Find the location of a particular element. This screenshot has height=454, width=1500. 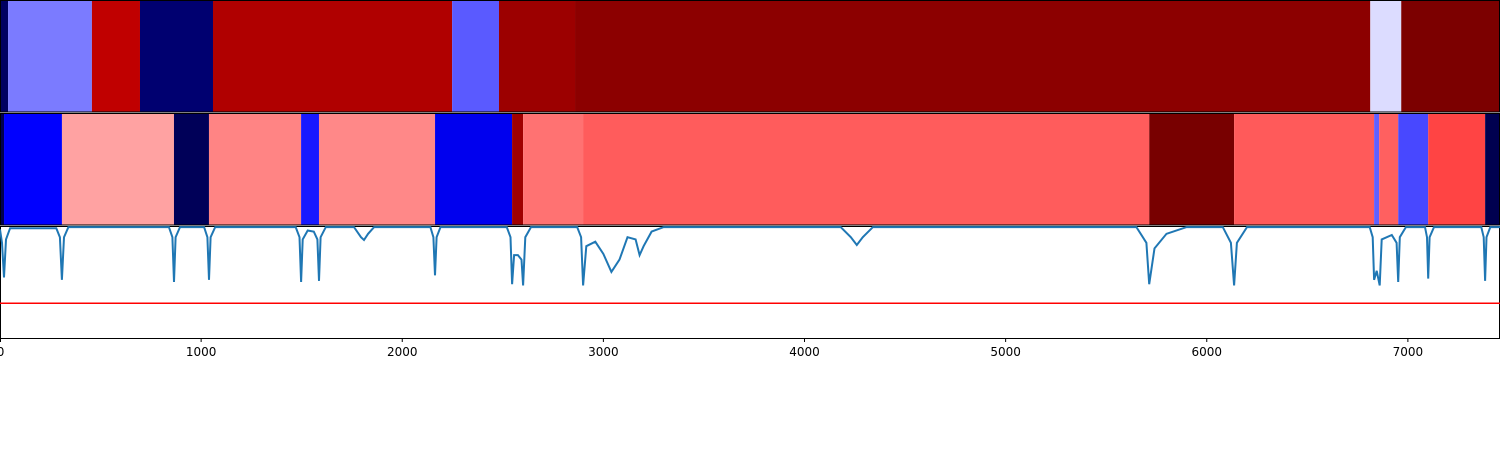

x-tick-label: 4000 is located at coordinates (804, 352).